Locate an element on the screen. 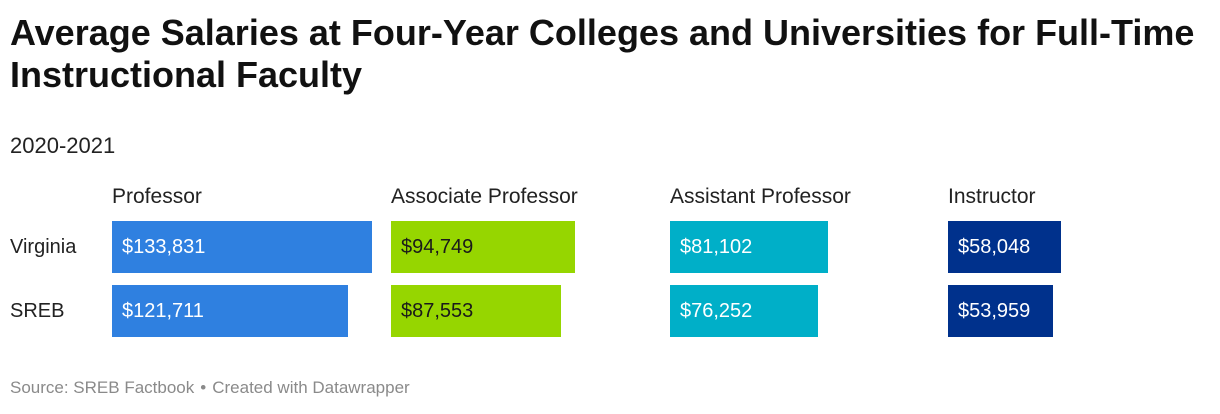 The image size is (1220, 414). bar-professor-sreb is located at coordinates (230, 311).